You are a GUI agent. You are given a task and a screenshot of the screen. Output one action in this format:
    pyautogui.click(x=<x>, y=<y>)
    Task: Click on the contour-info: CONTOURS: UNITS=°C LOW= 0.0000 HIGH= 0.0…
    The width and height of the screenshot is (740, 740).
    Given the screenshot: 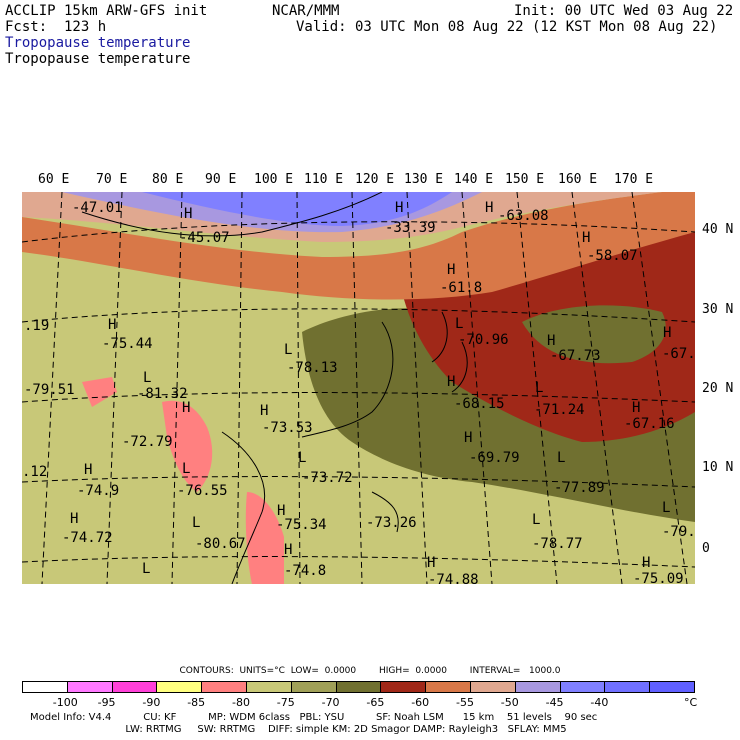 What is the action you would take?
    pyautogui.click(x=370, y=671)
    